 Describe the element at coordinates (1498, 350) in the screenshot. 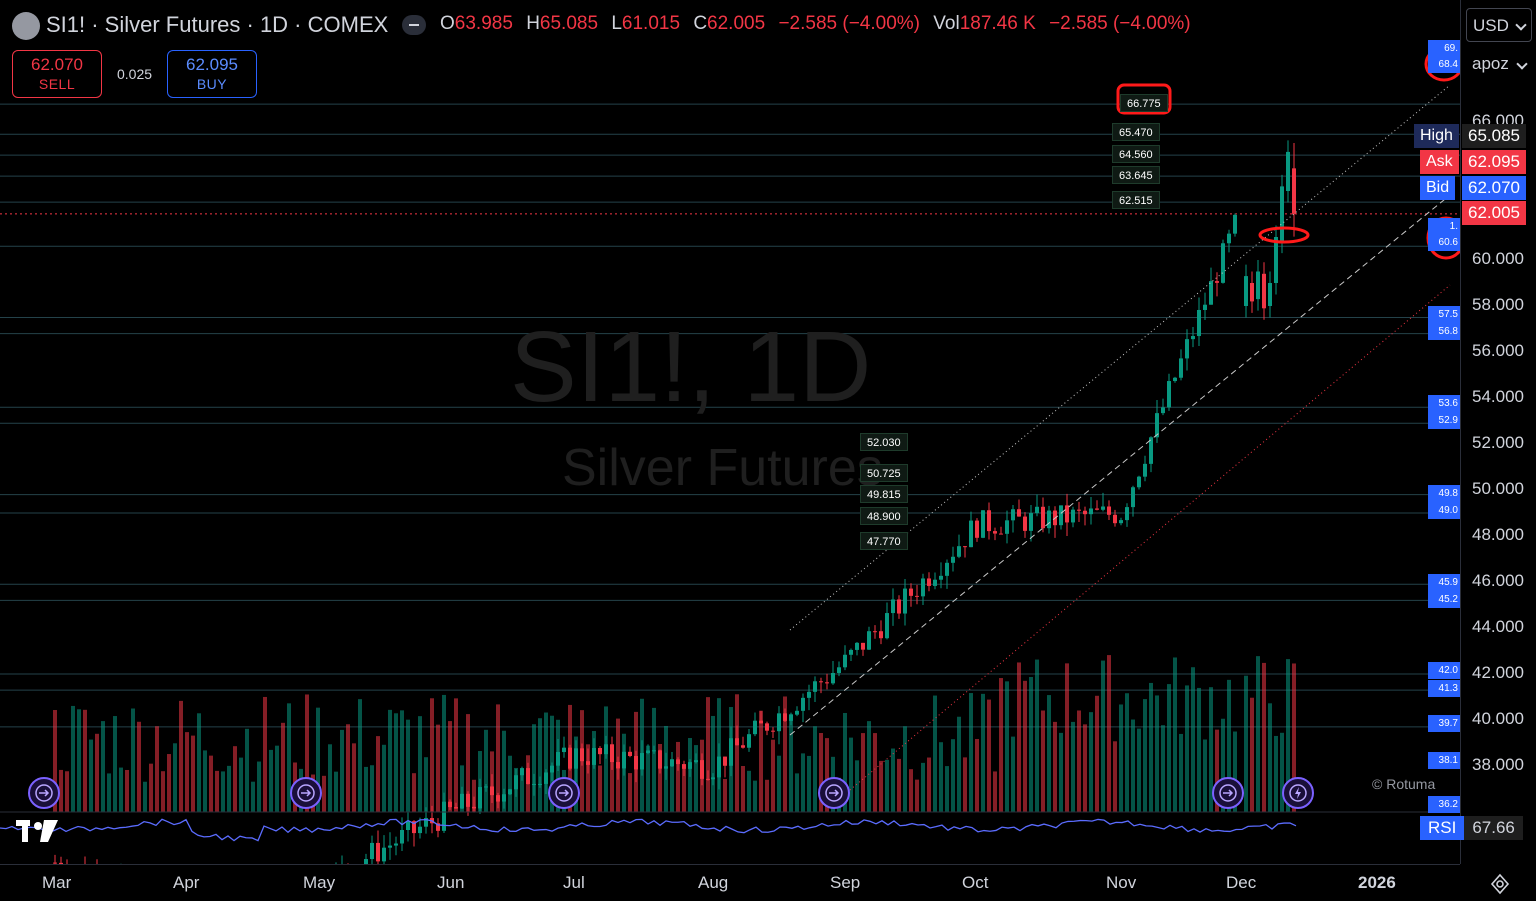

I see `y-tick: 56.000` at that location.